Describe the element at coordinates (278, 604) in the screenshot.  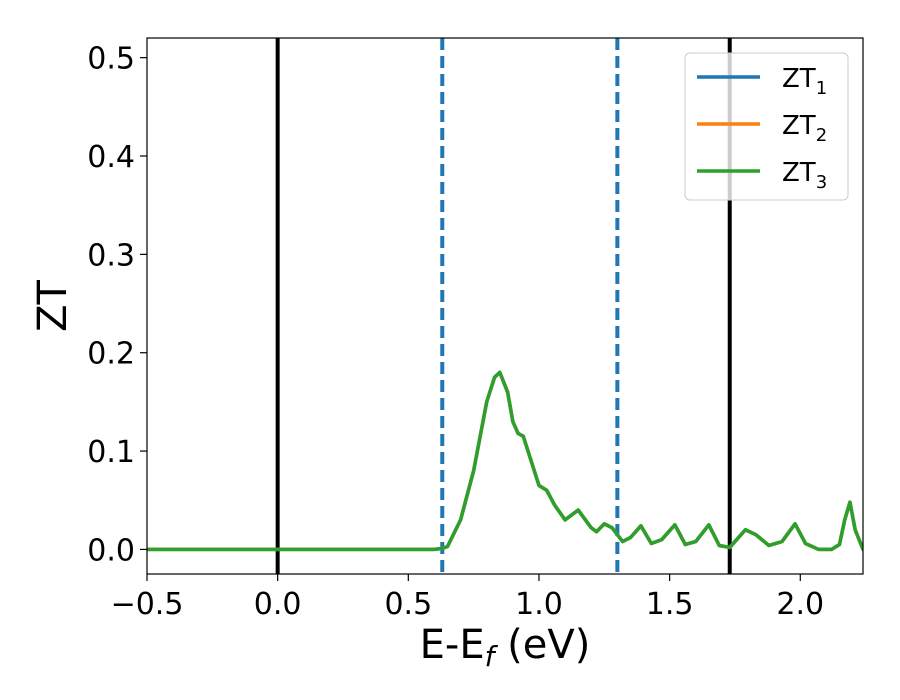
I see `x-tick-label: 0.0` at that location.